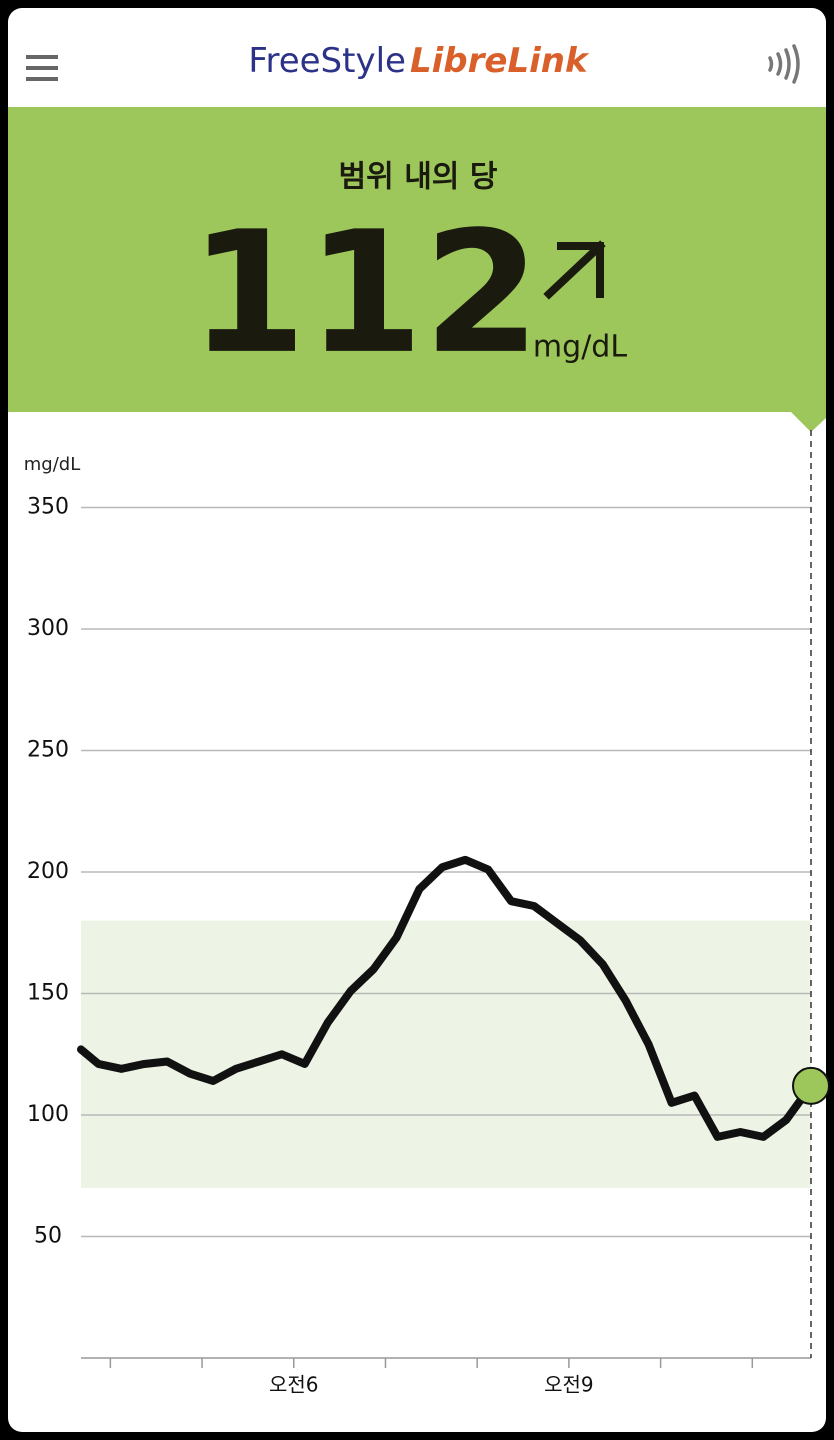  Describe the element at coordinates (52, 464) in the screenshot. I see `y-axis-title: mg/dL` at that location.